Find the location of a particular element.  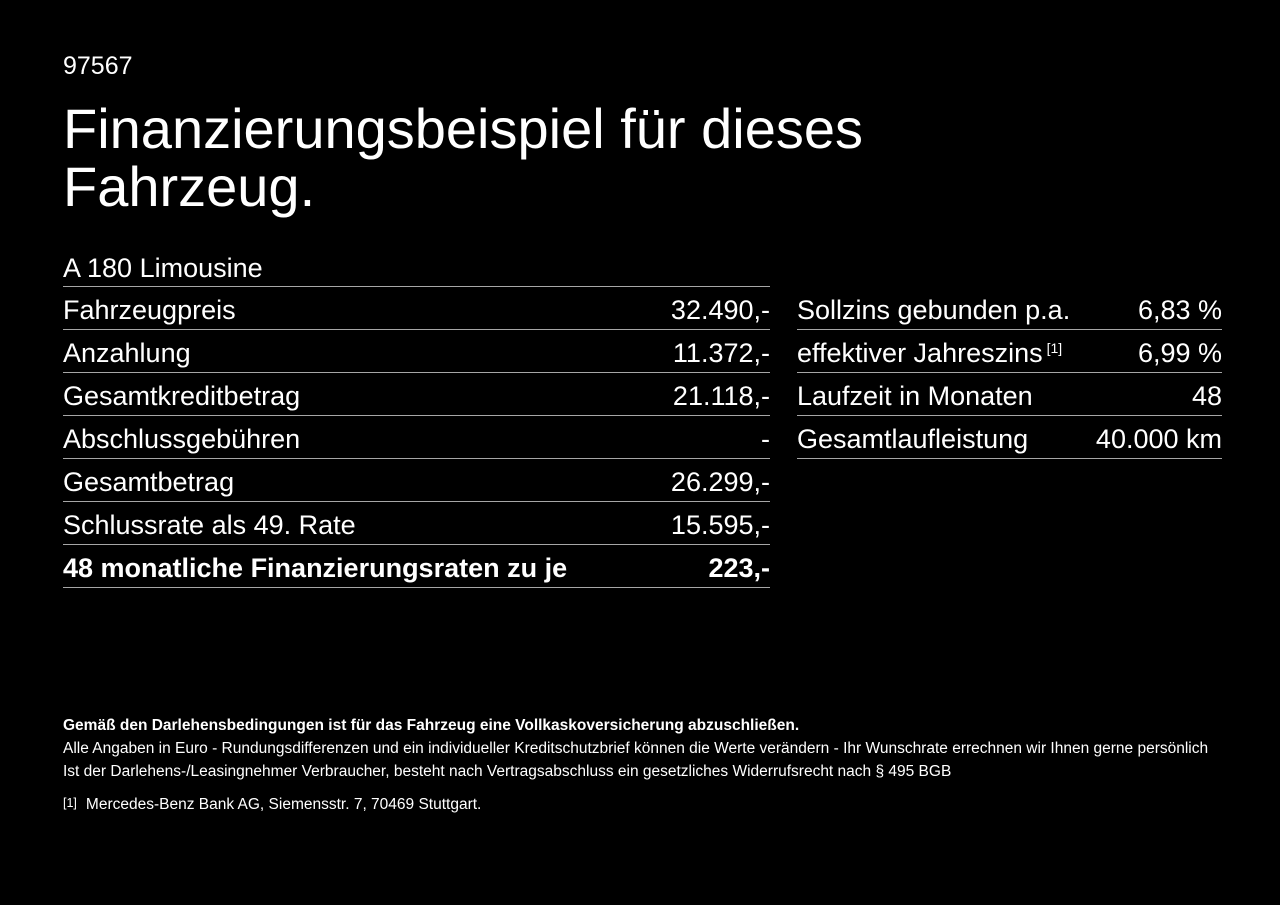

row-value: 21.118,- is located at coordinates (721, 395).